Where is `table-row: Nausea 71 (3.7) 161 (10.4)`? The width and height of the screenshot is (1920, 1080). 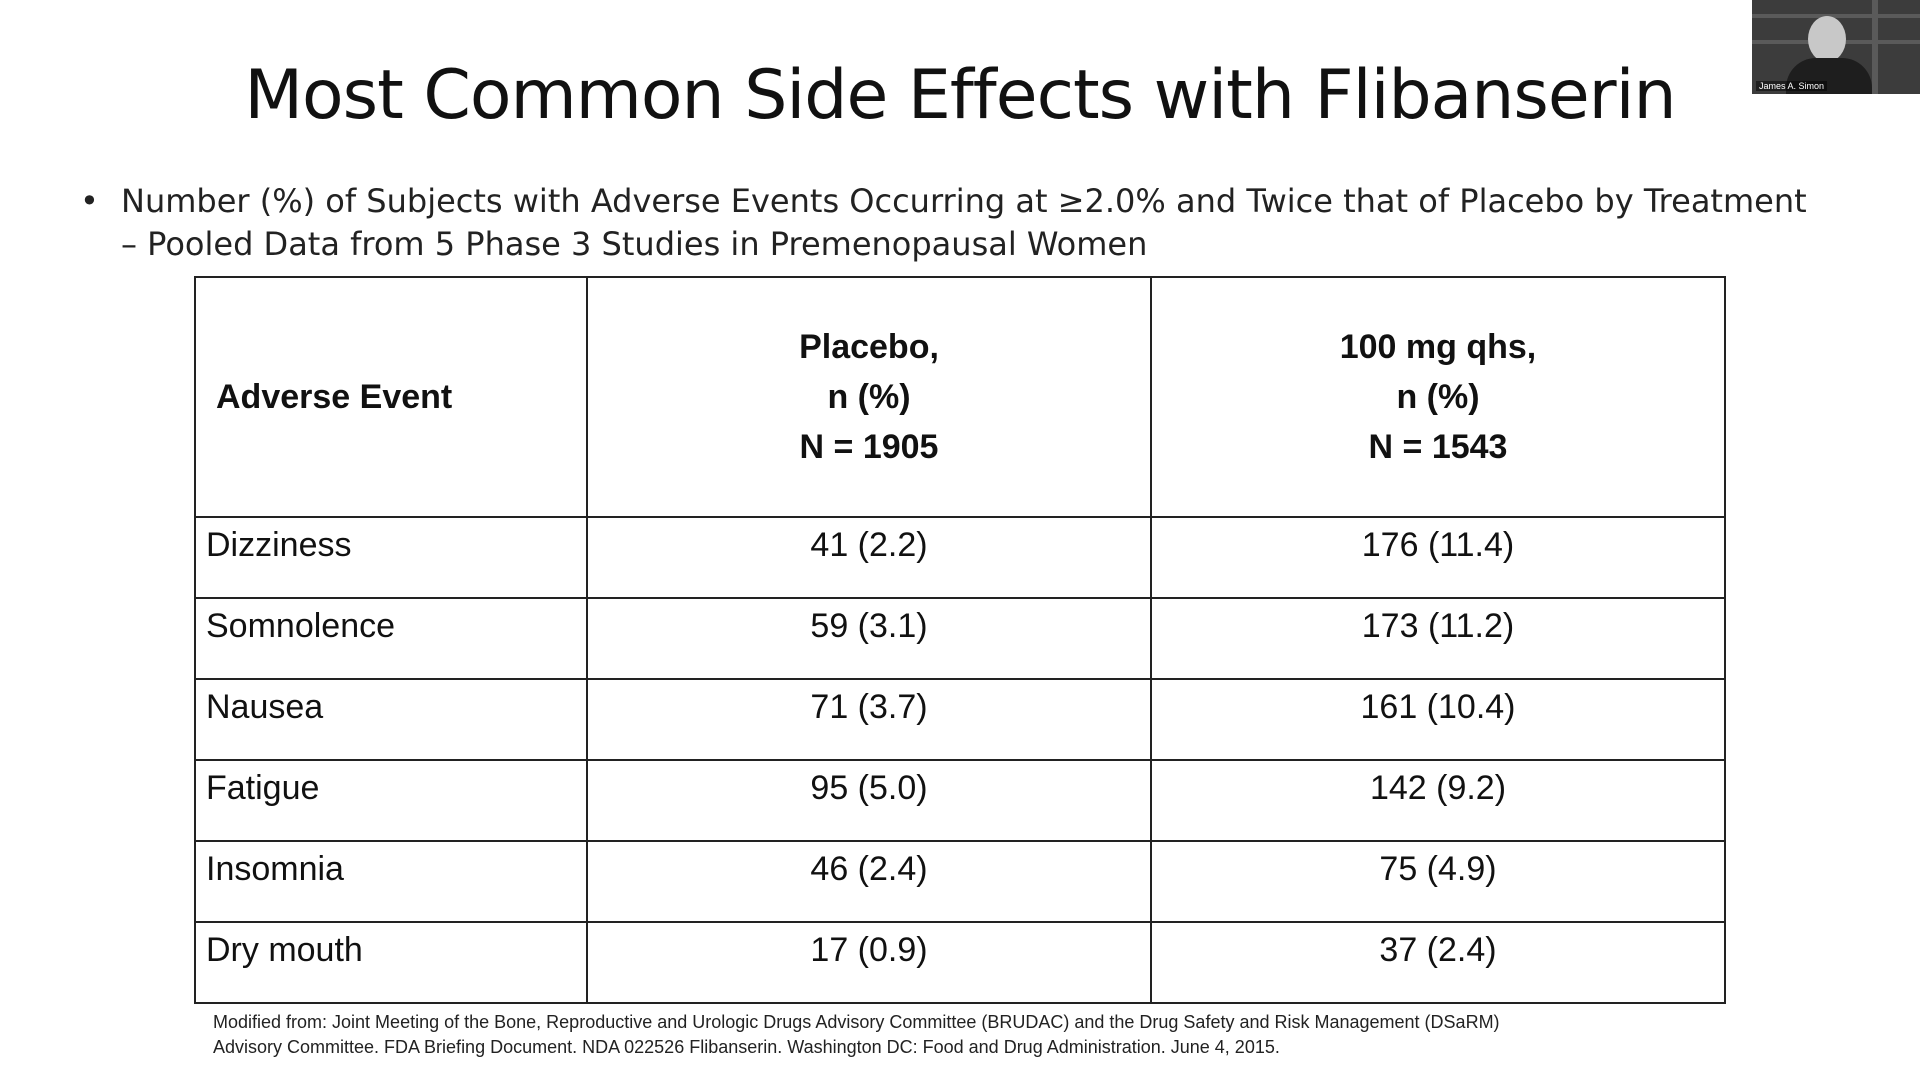 table-row: Nausea 71 (3.7) 161 (10.4) is located at coordinates (960, 719).